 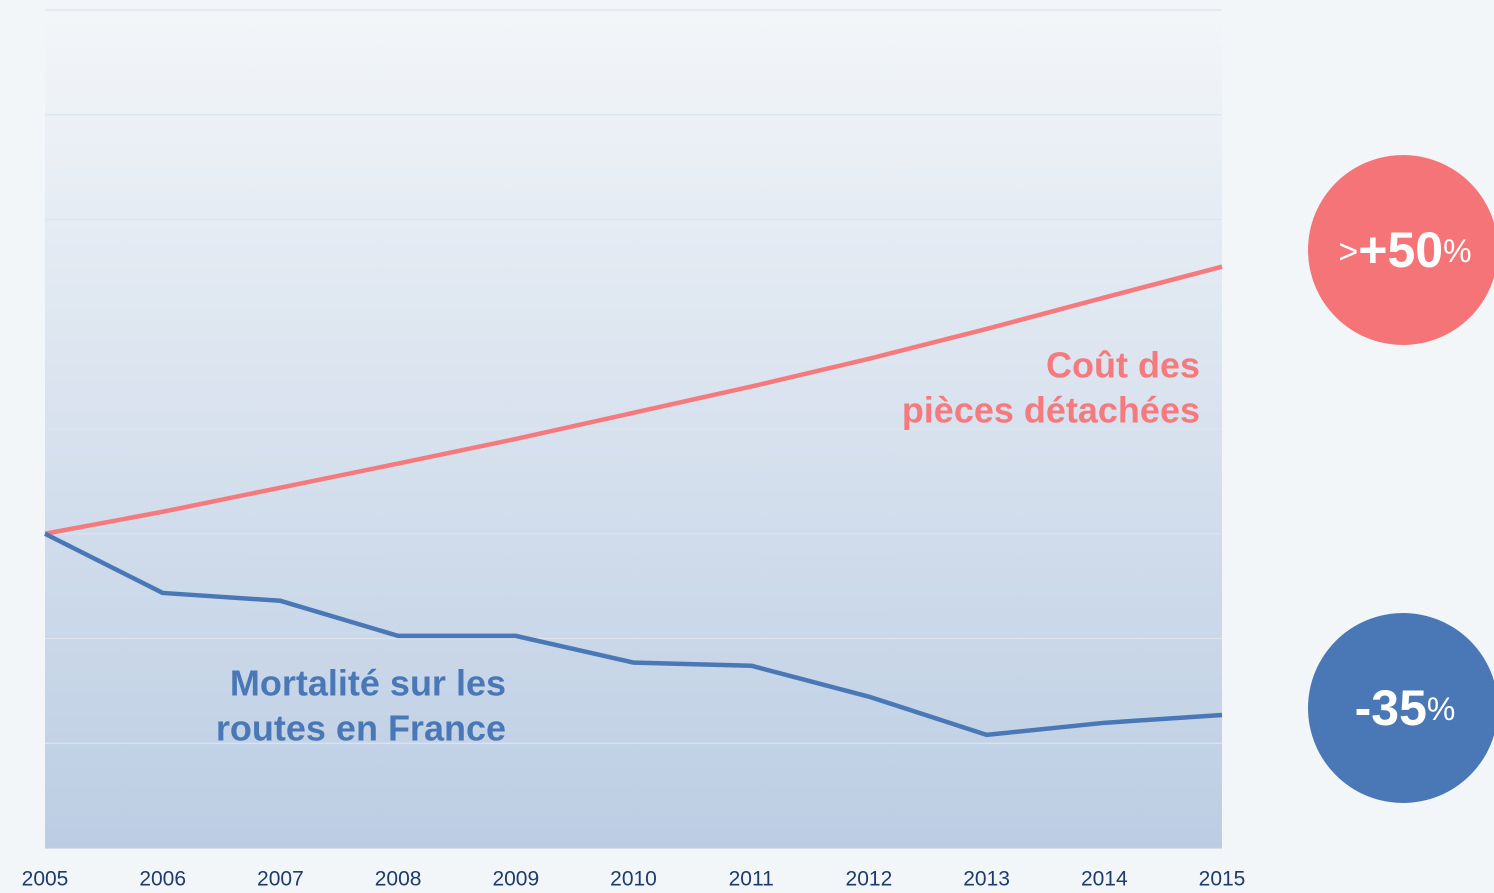 I want to click on x-tick-label: 2014, so click(x=1104, y=879).